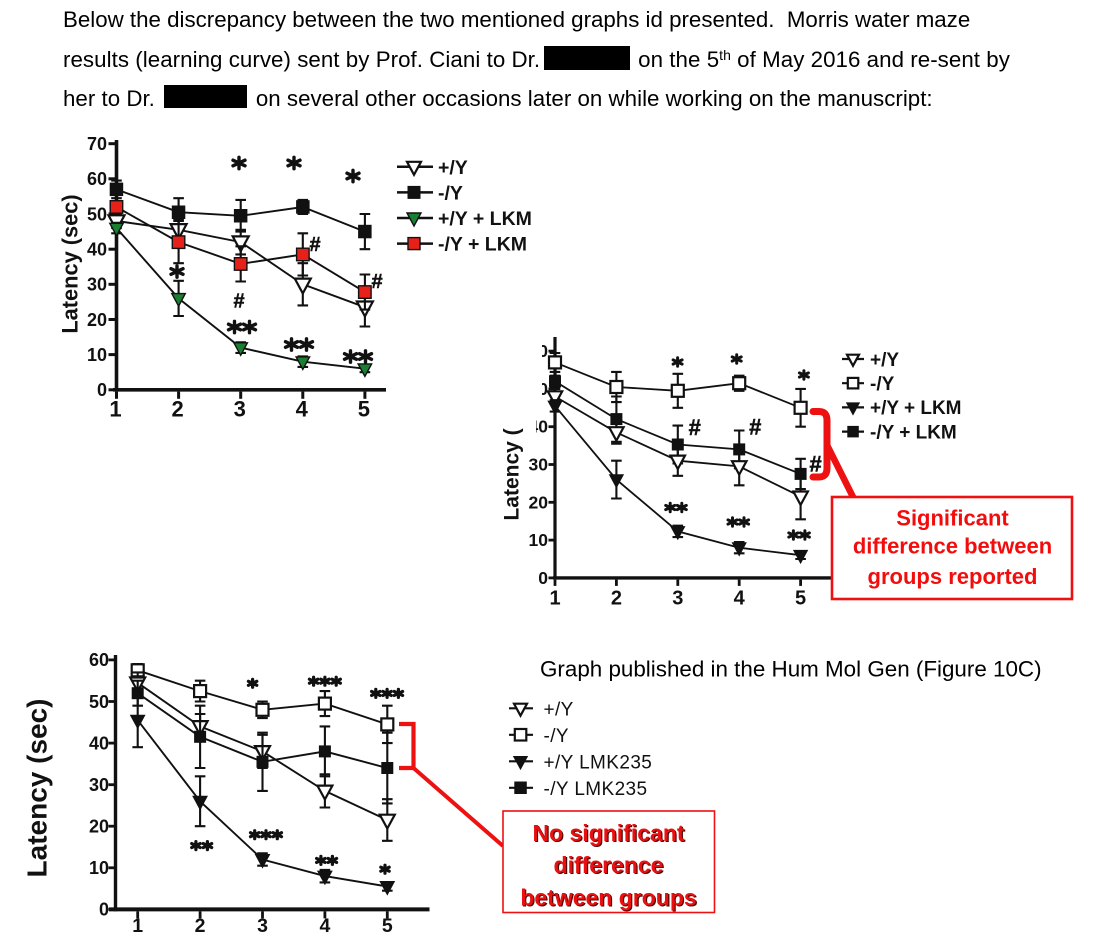  What do you see at coordinates (953, 576) in the screenshot?
I see `svg-text: groups reported` at bounding box center [953, 576].